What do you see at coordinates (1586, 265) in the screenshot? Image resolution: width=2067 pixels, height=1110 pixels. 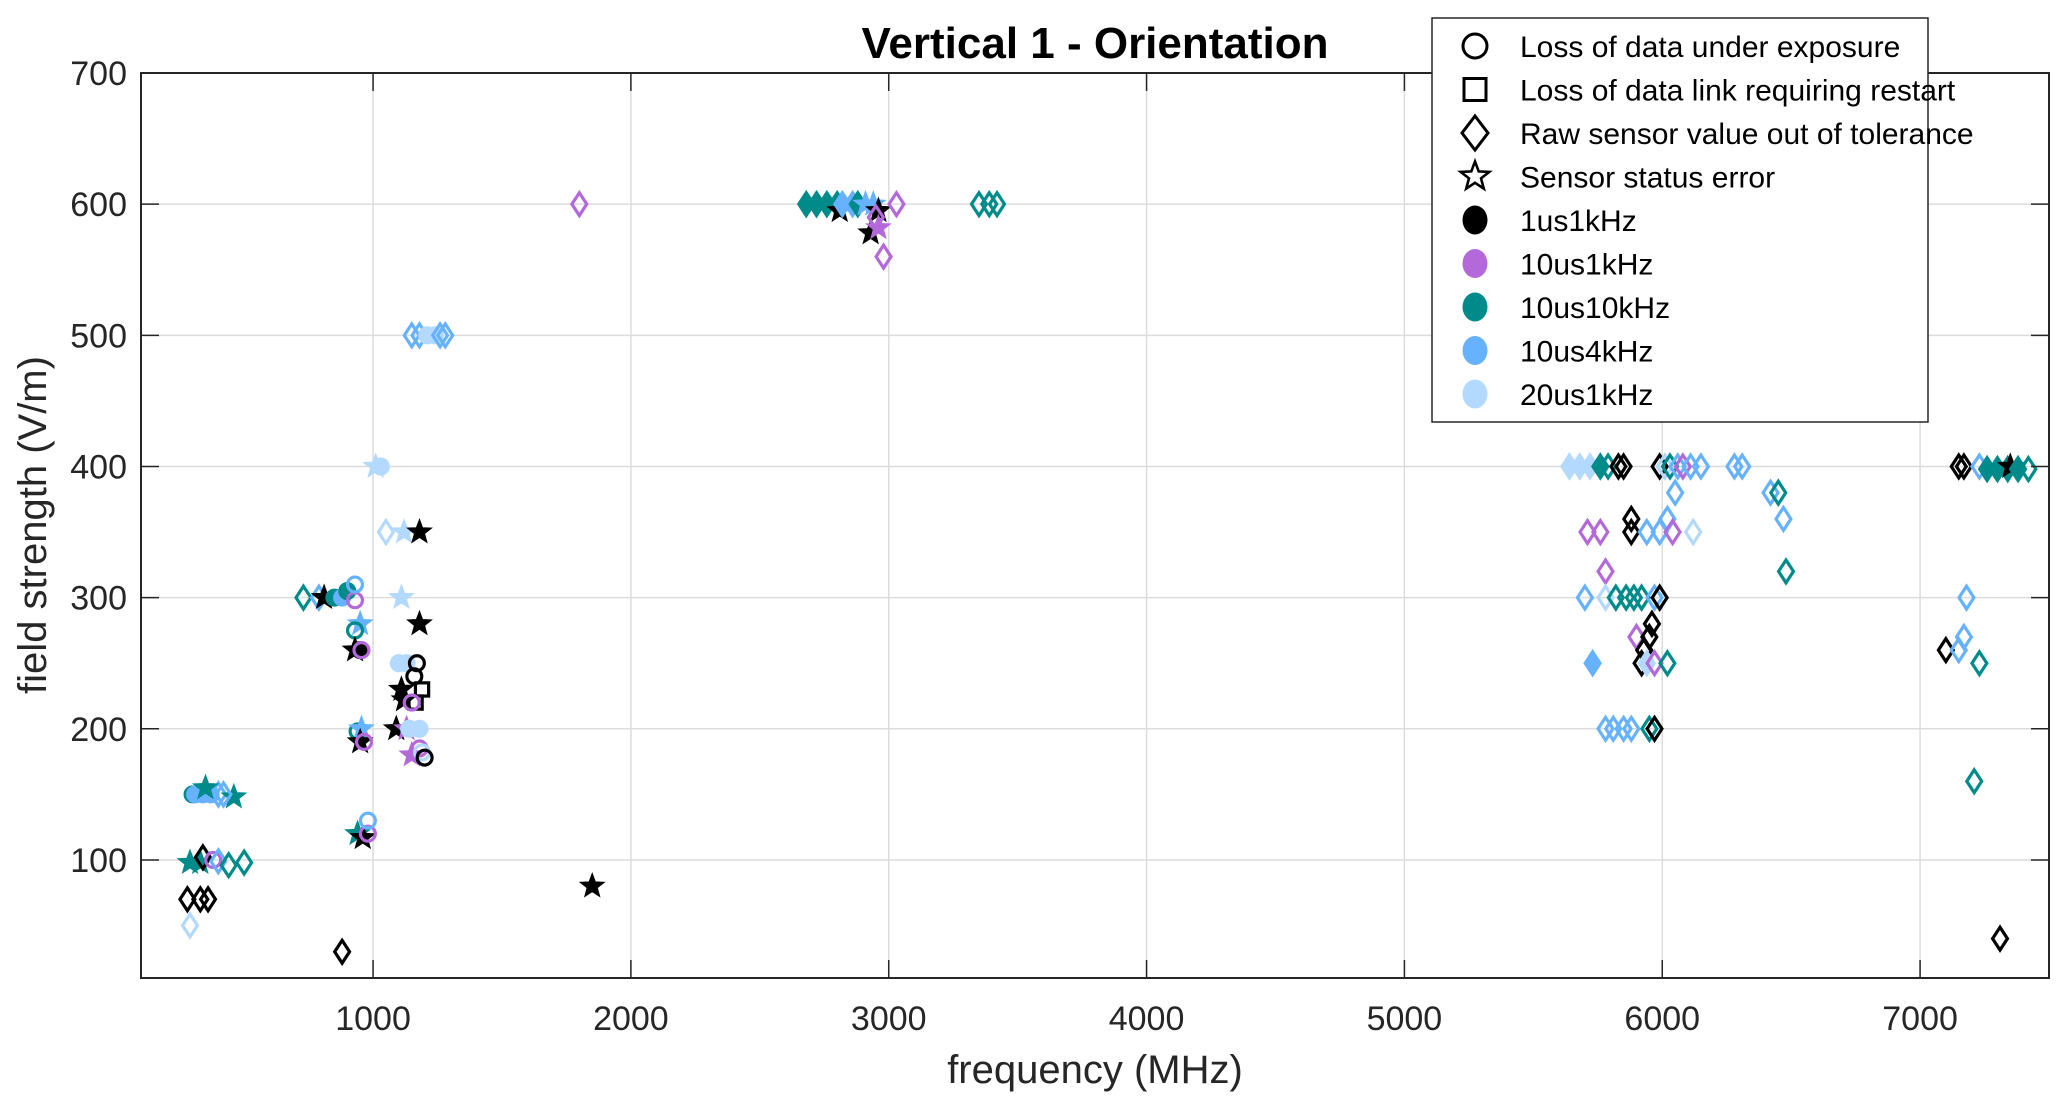 I see `legend-label: 10us1kHz` at bounding box center [1586, 265].